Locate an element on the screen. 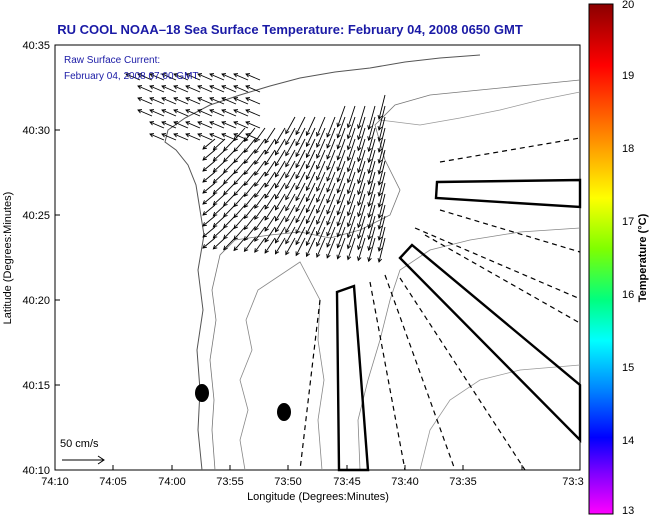 The width and height of the screenshot is (651, 518). x-tick-label: 74:10 is located at coordinates (55, 482).